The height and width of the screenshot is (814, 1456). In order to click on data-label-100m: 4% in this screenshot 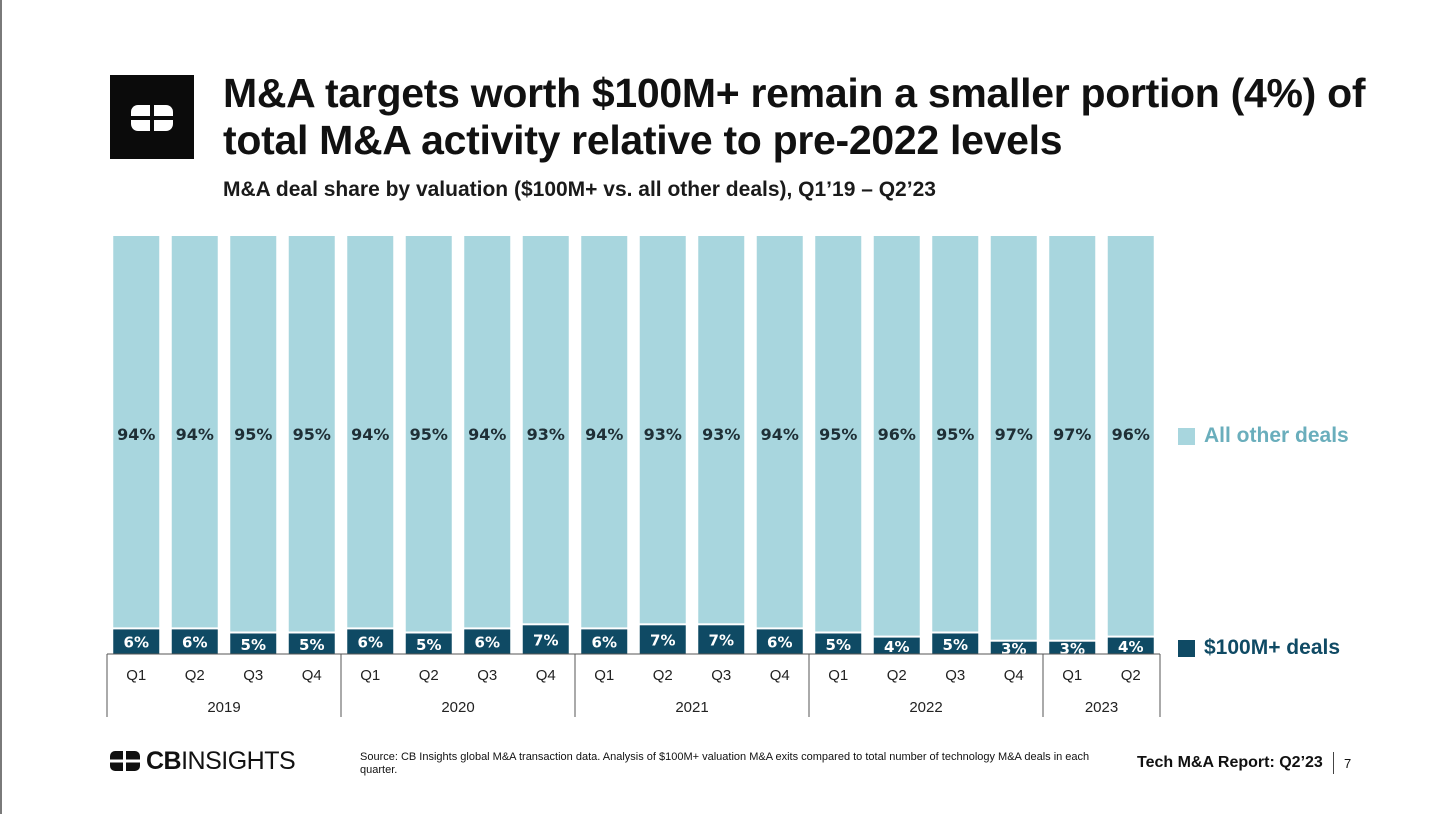, I will do `click(1130, 647)`.